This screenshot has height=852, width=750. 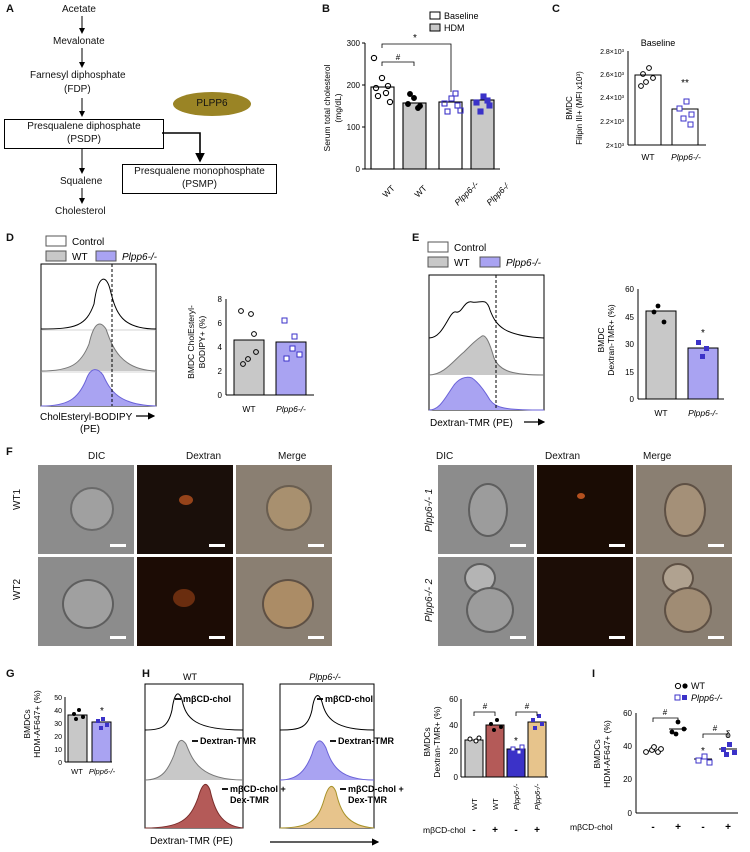 I want to click on micrograph-wt1-merge, so click(x=284, y=509).